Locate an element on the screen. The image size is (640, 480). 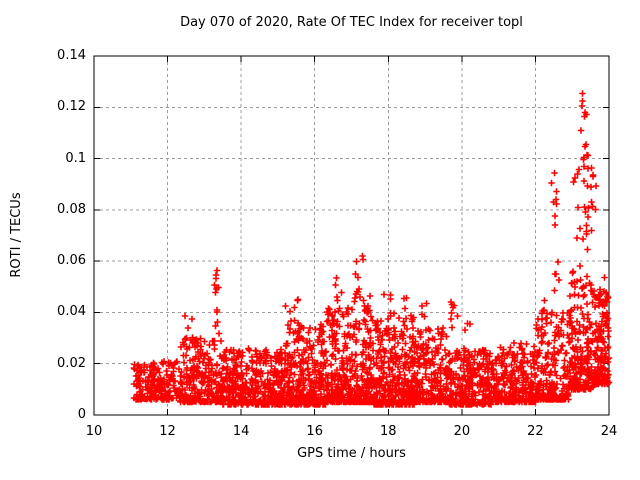
y-tick-label: 0.02 is located at coordinates (71, 363).